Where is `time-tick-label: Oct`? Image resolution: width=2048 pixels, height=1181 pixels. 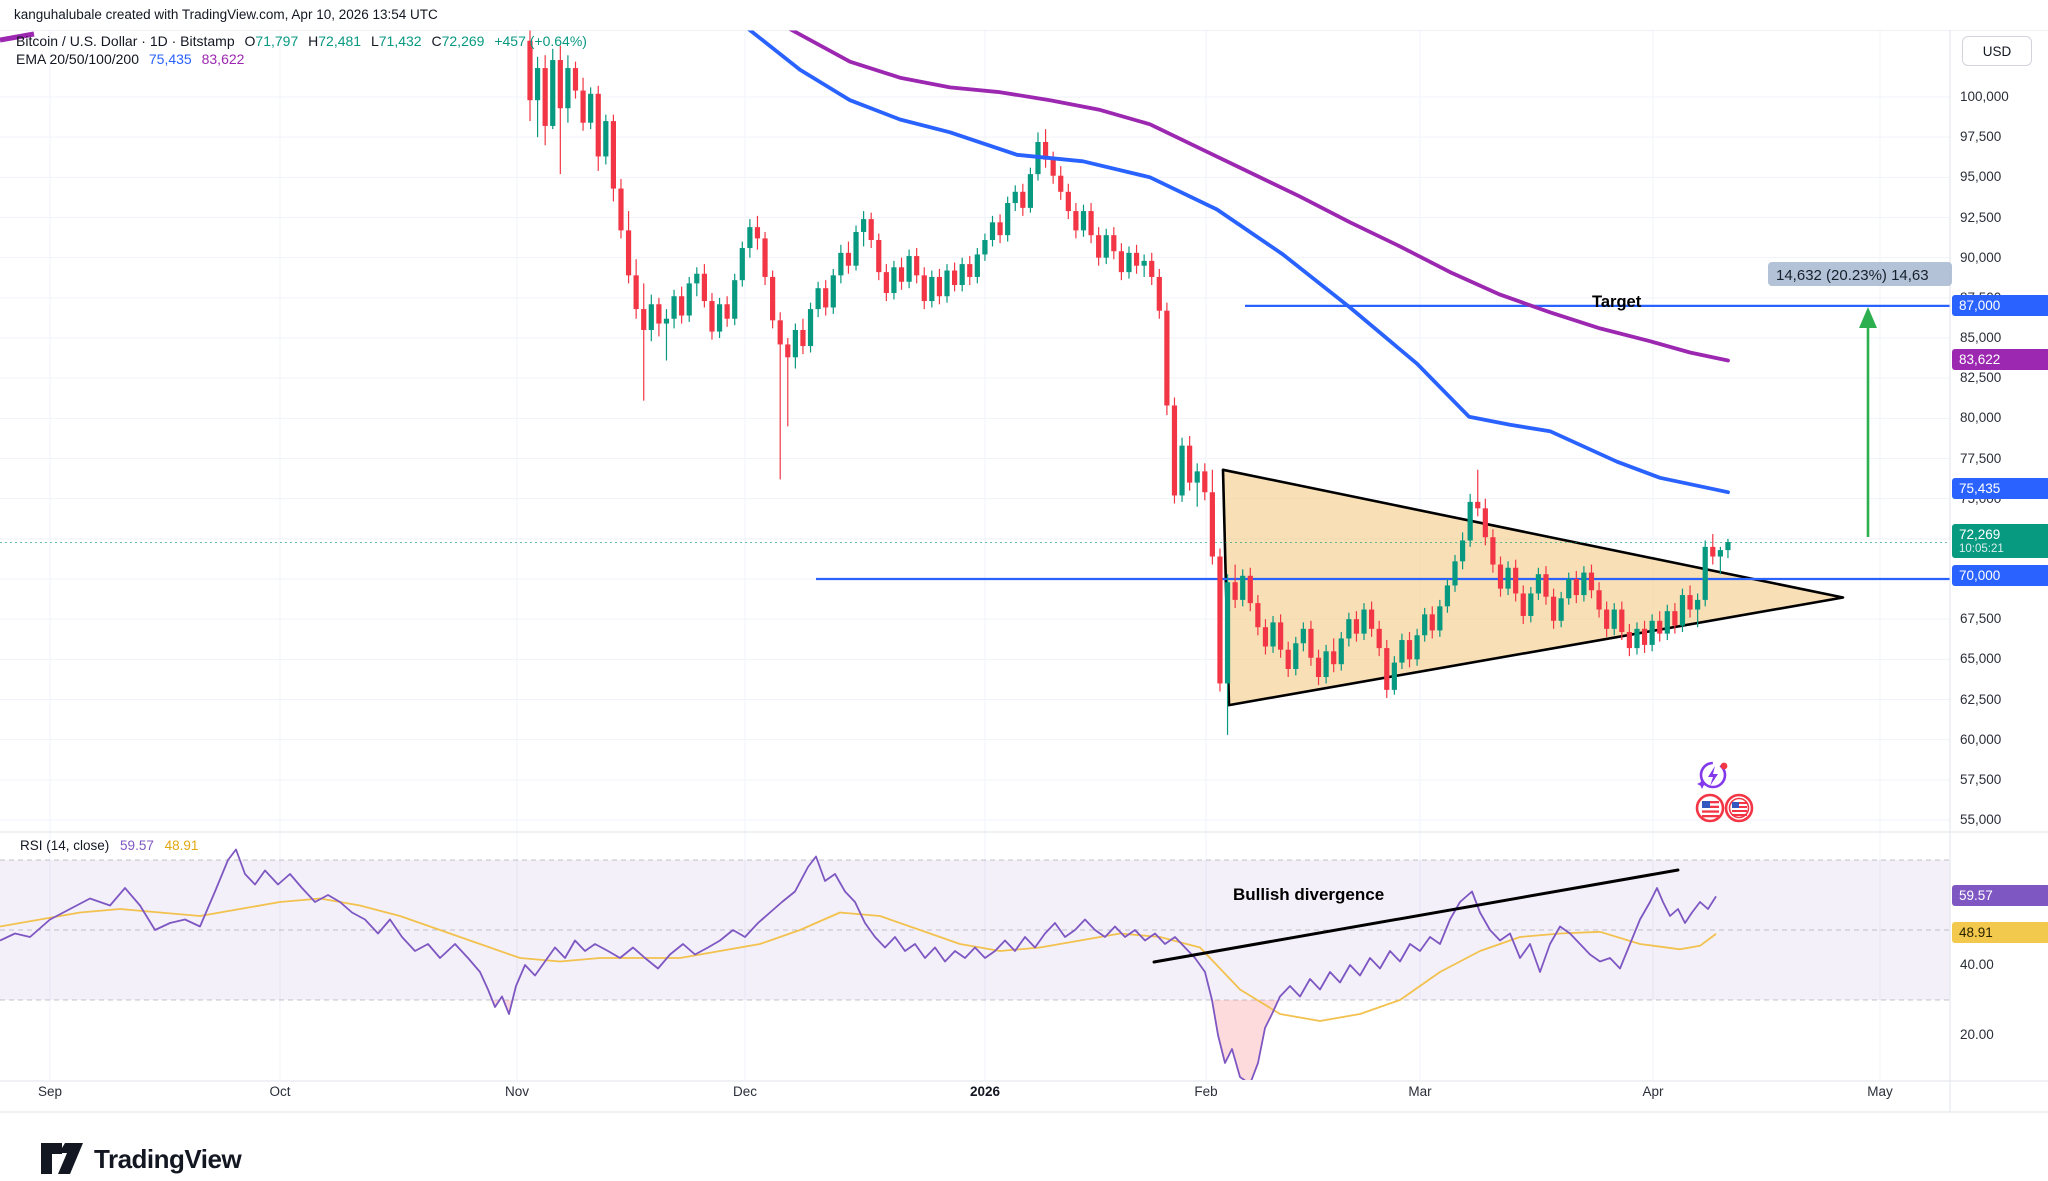 time-tick-label: Oct is located at coordinates (280, 1091).